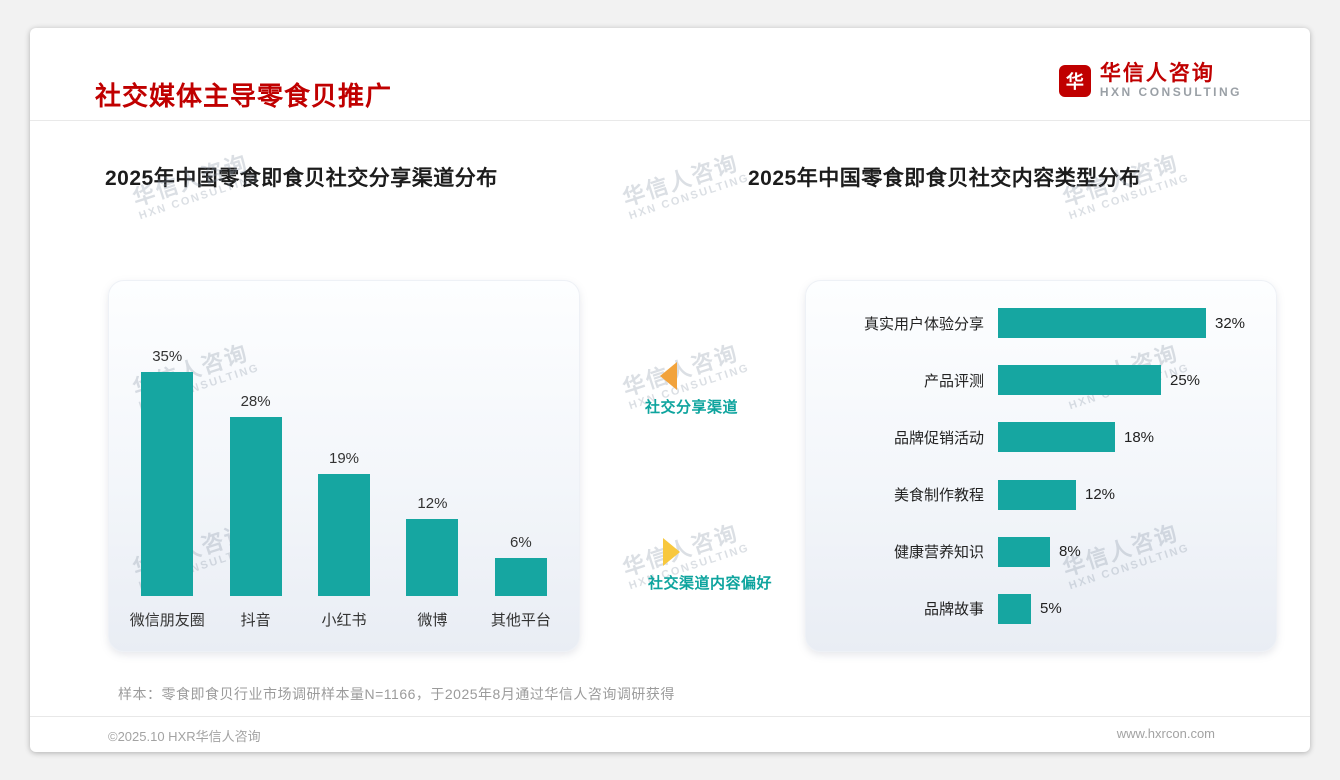  Describe the element at coordinates (671, 552) in the screenshot. I see `arrow-right-icon` at that location.